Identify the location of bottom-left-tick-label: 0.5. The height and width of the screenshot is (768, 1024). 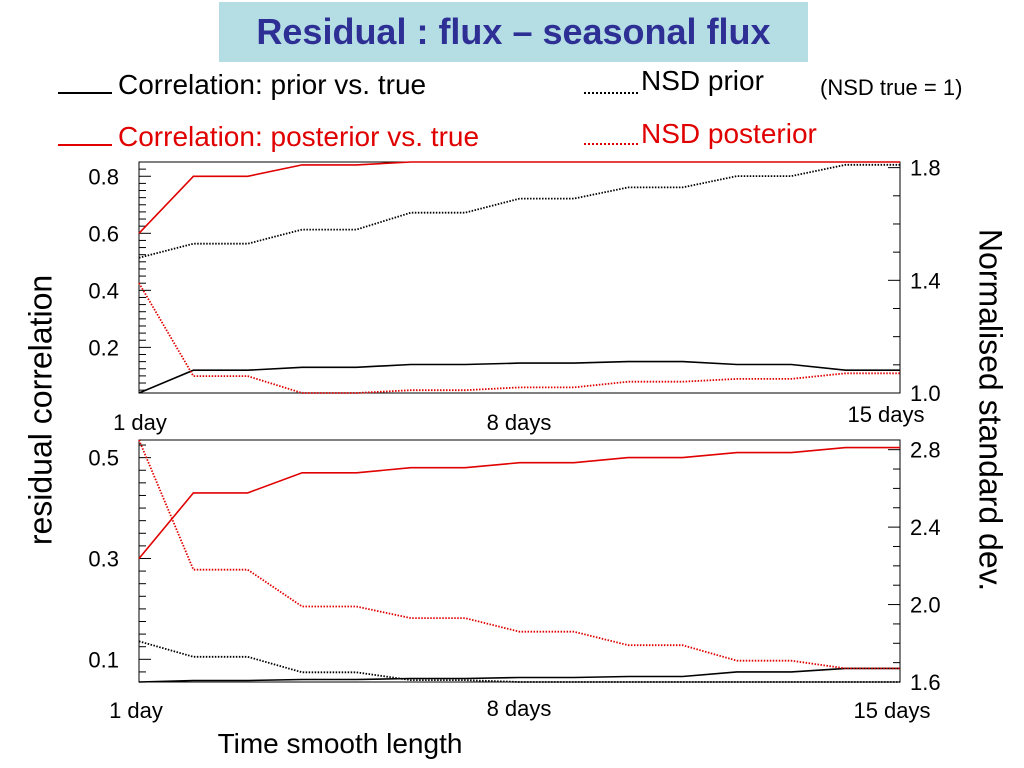
(103, 458).